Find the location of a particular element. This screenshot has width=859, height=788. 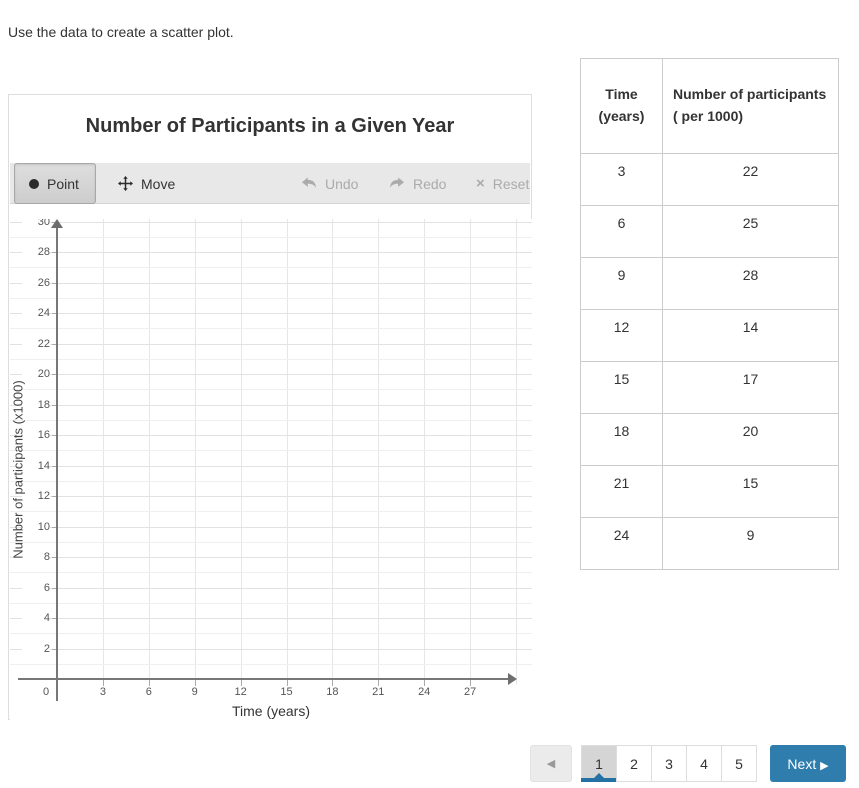

y-tick-label: 28 is located at coordinates (36, 252).